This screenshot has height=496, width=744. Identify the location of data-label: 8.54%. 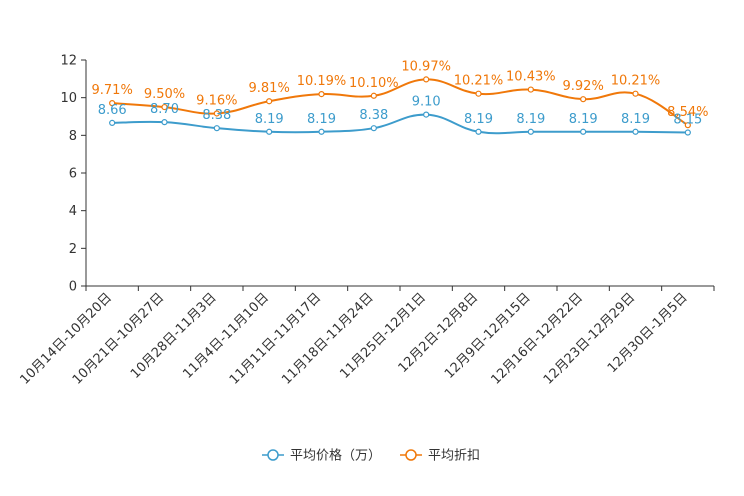
(687, 112).